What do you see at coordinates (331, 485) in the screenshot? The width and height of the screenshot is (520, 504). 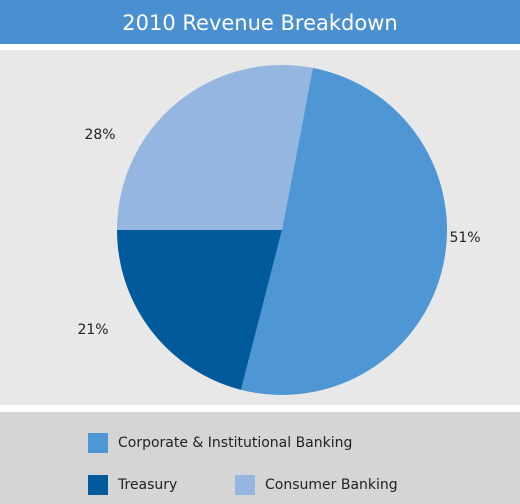 I see `legend-label: Consumer Banking` at bounding box center [331, 485].